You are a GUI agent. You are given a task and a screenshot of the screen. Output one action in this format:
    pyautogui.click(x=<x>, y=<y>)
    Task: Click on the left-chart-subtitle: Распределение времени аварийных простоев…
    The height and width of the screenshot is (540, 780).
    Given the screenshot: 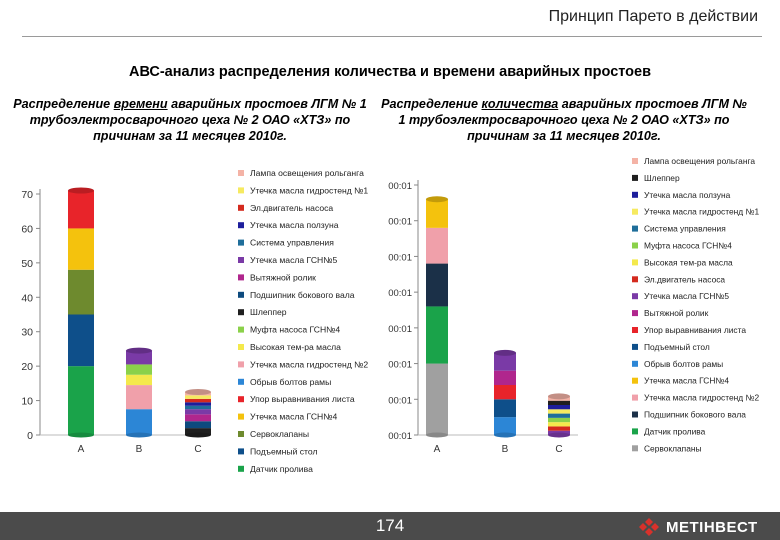 What is the action you would take?
    pyautogui.click(x=190, y=120)
    